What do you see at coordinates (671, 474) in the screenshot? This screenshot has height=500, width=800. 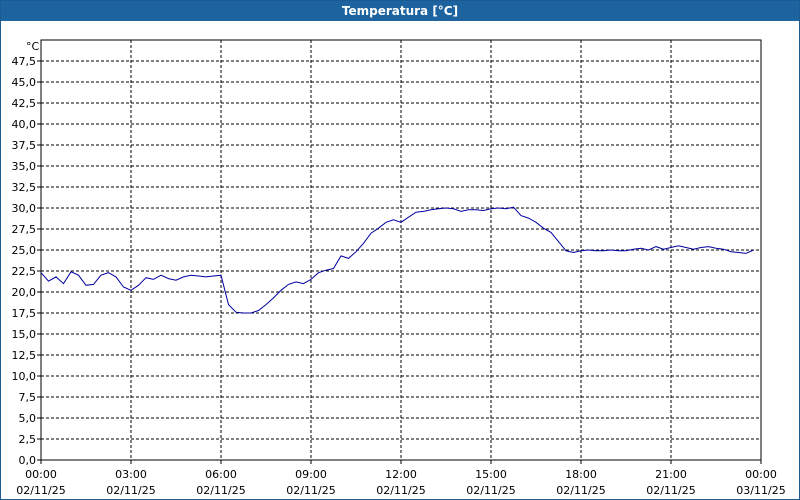 I see `x-tick-time-label: 21:00` at bounding box center [671, 474].